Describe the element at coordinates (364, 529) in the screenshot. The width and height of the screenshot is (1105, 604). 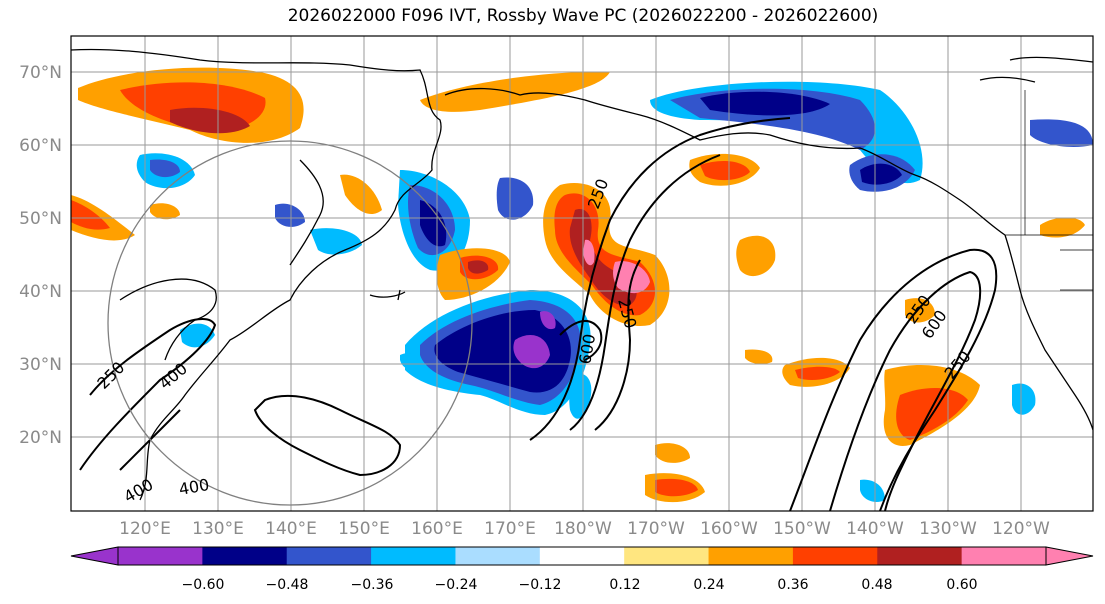
I see `lon-label: 150°E` at that location.